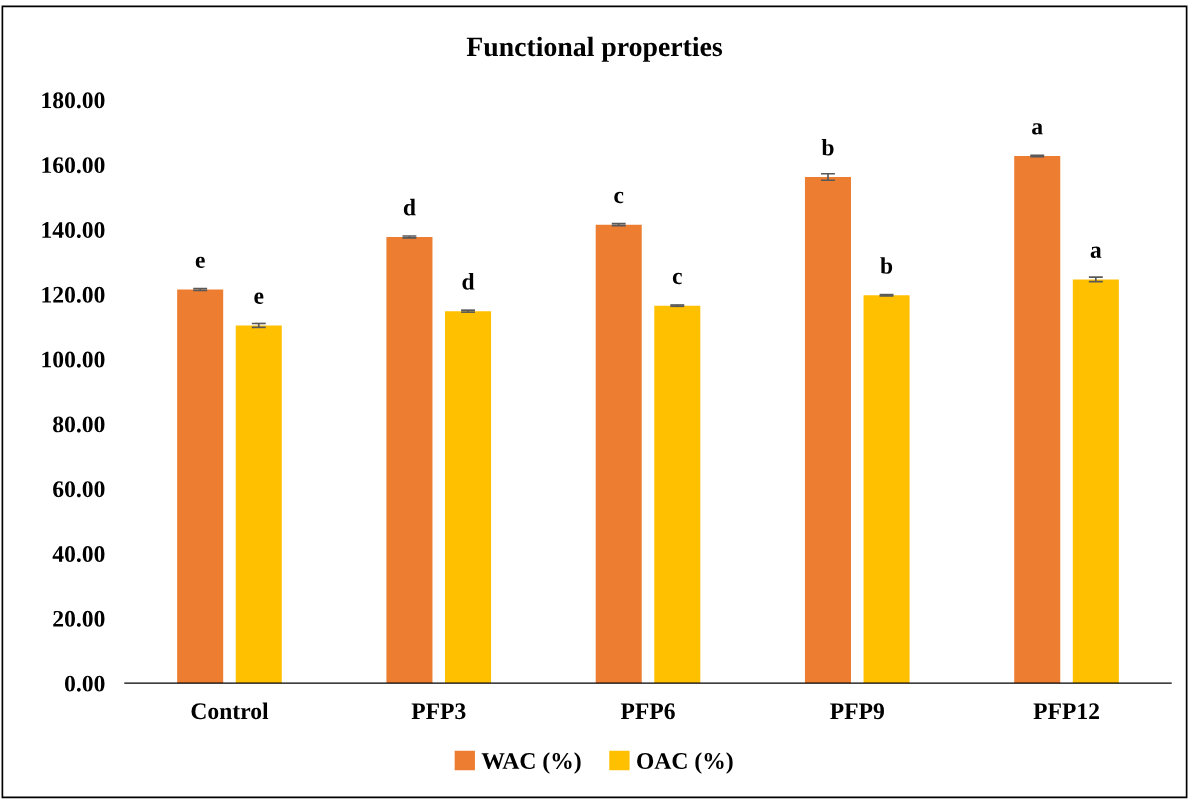  What do you see at coordinates (647, 711) in the screenshot?
I see `x-tick-label: PFP6` at bounding box center [647, 711].